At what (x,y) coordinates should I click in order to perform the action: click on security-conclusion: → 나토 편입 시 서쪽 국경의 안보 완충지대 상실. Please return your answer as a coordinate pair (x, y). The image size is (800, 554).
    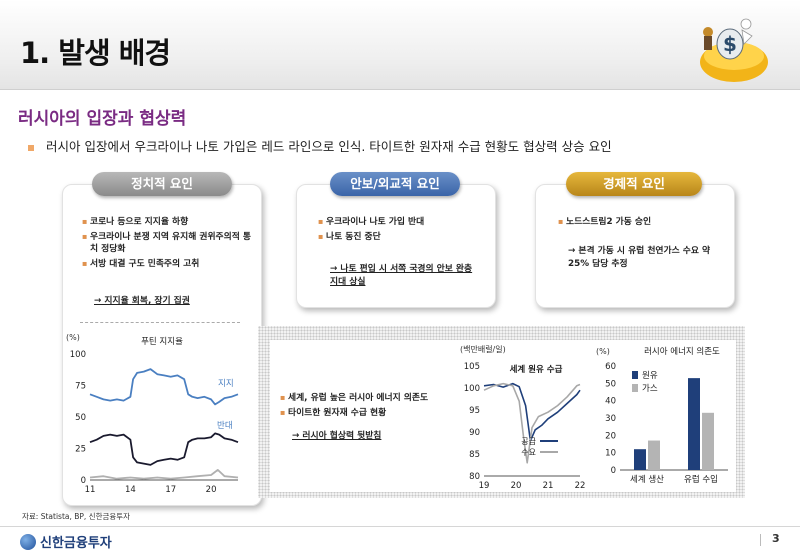
    Looking at the image, I should click on (401, 275).